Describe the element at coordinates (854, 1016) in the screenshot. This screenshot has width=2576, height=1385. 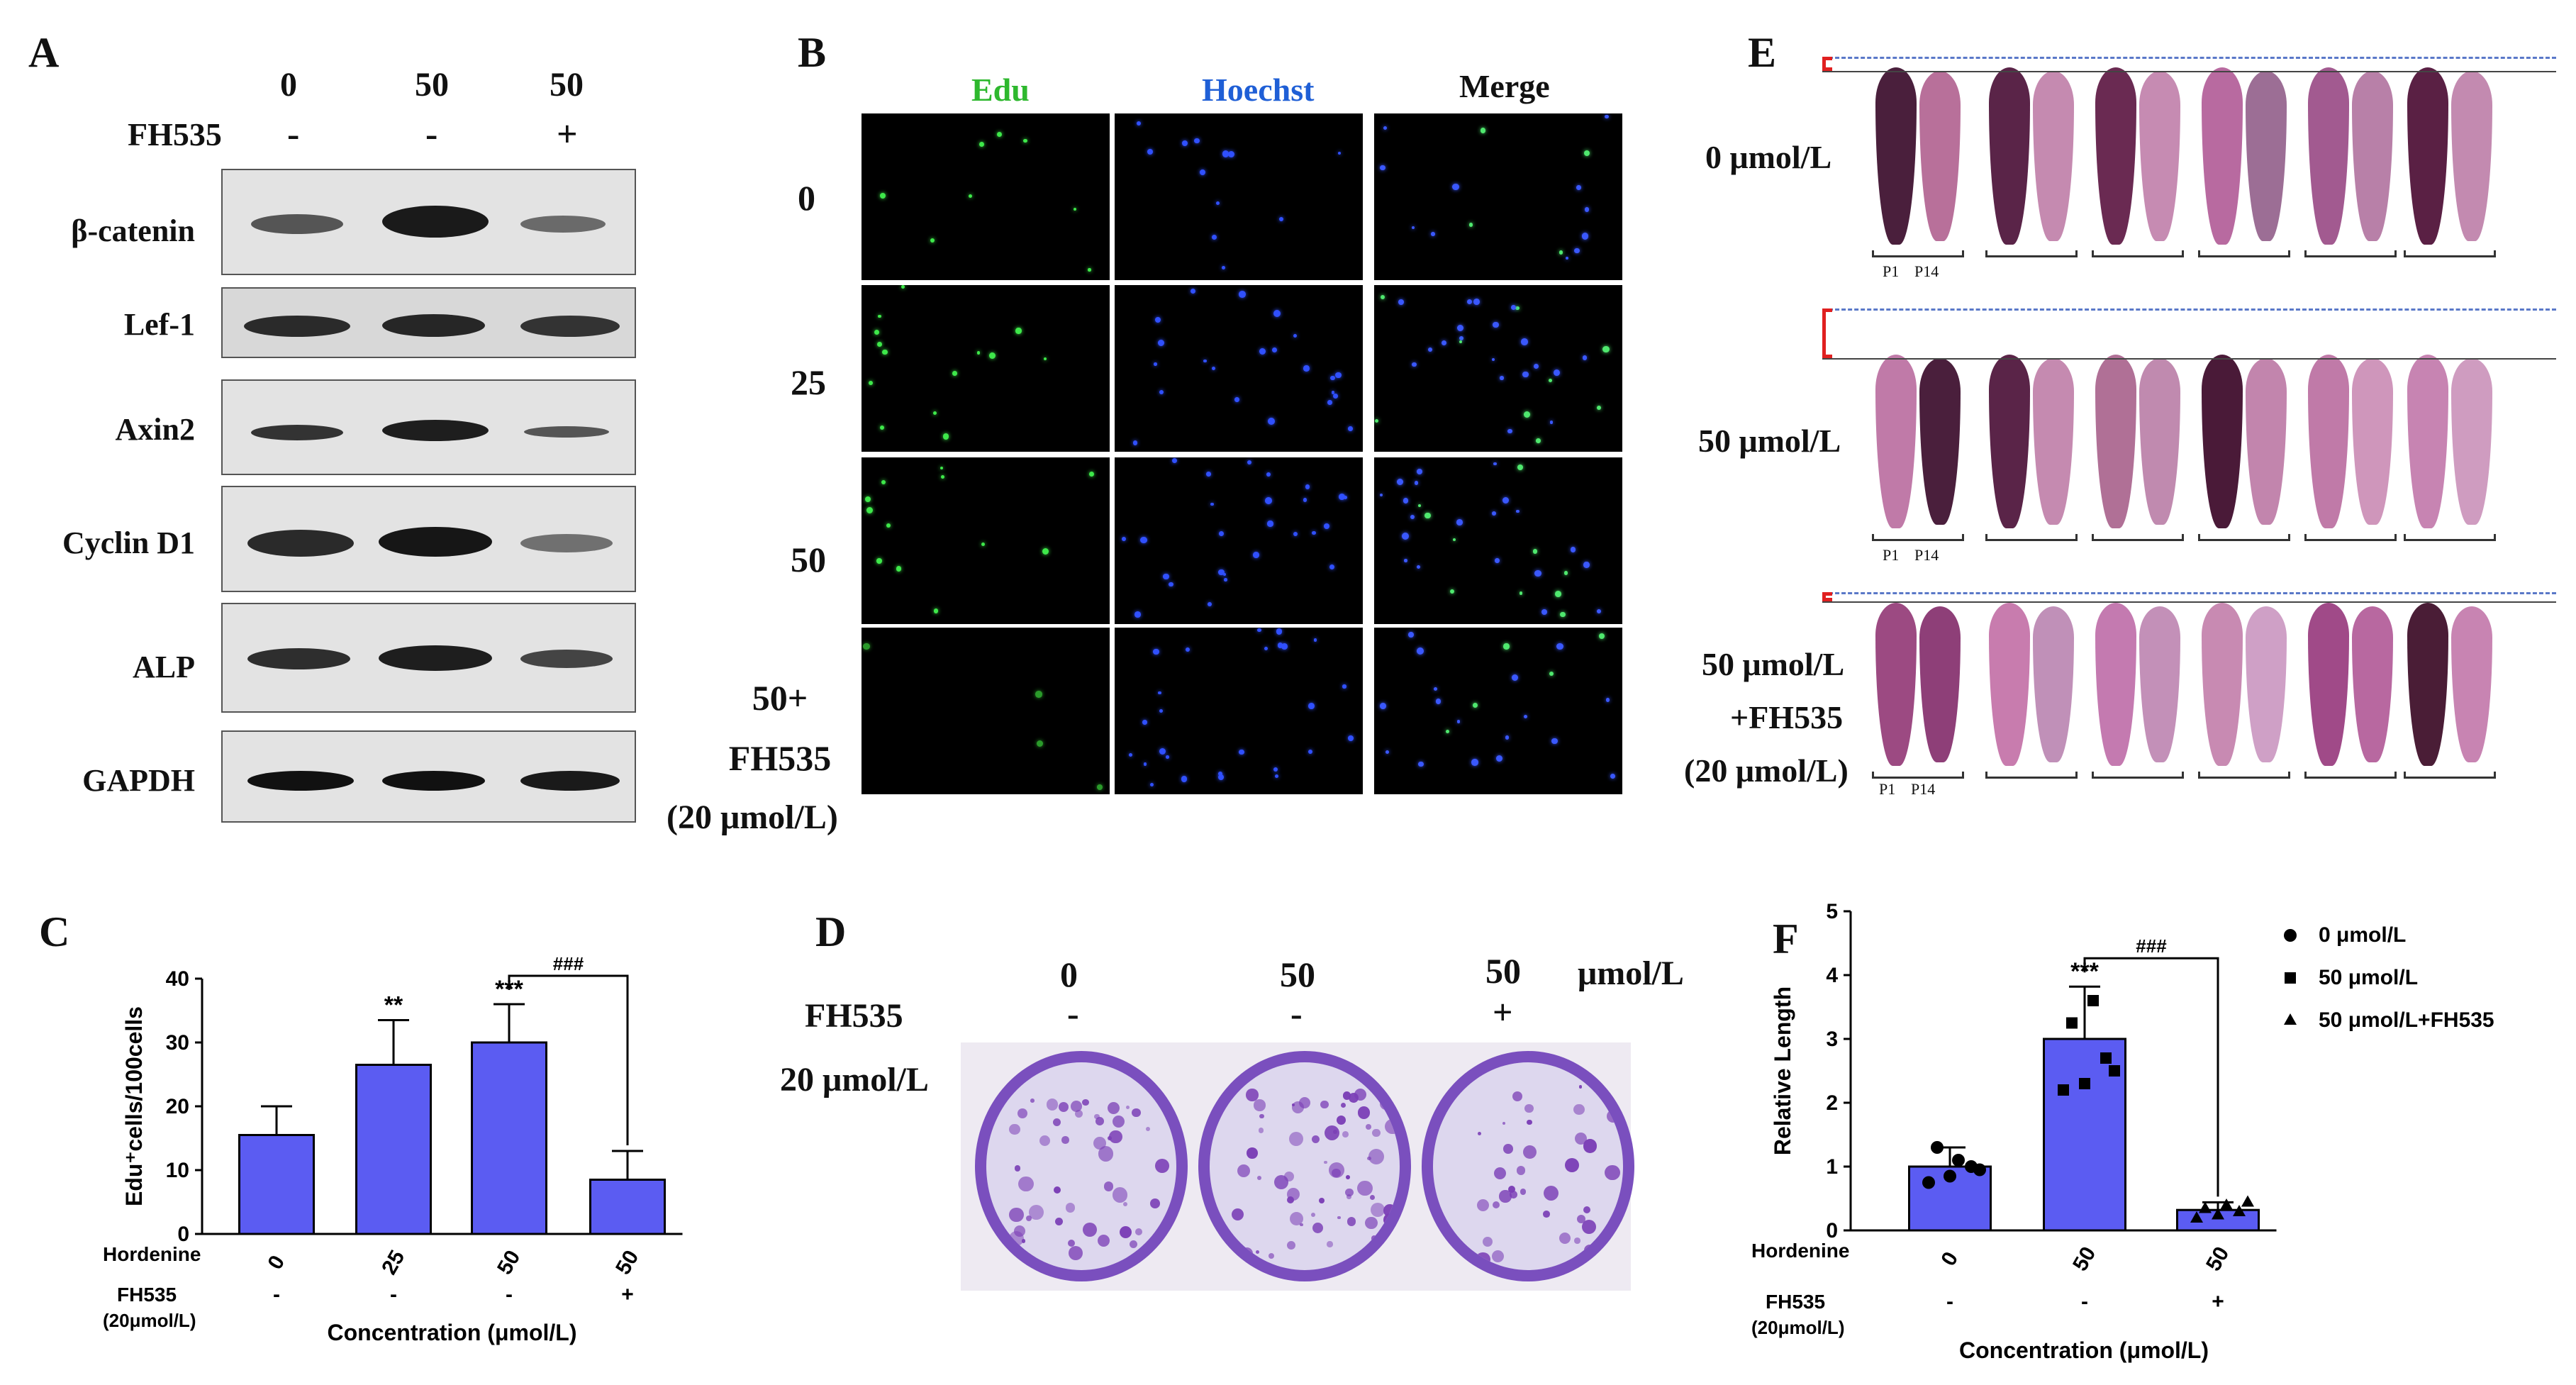
I see `d-fh535-label: FH535` at that location.